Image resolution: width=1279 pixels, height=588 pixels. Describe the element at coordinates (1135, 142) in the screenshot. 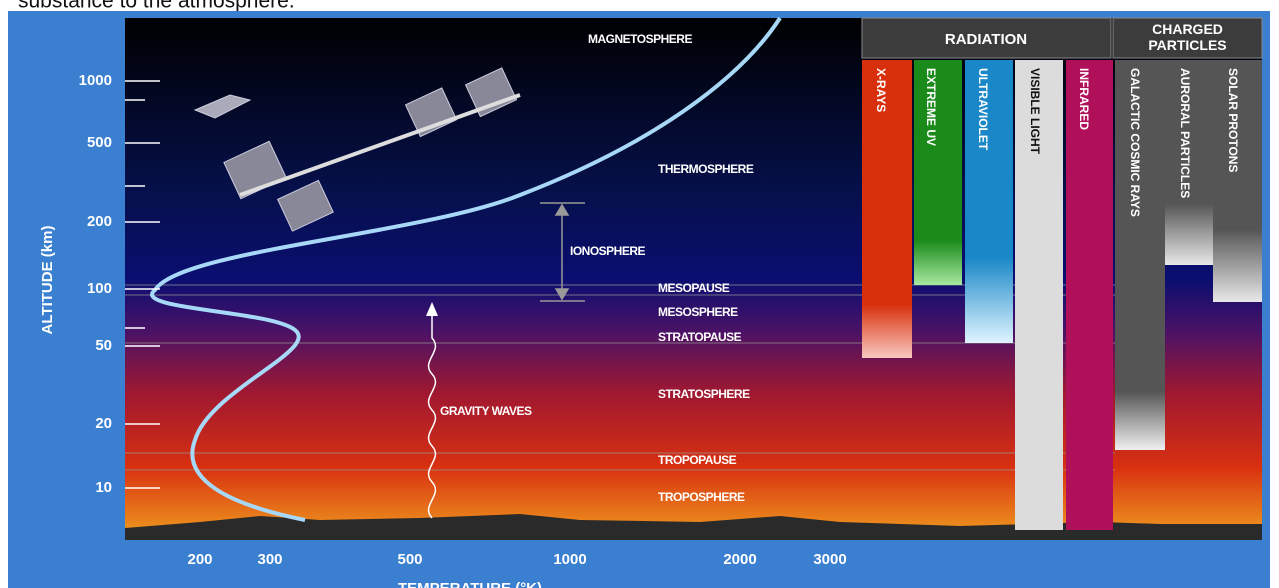

I see `band-label: GALACTIC COSMIC RAYS` at that location.